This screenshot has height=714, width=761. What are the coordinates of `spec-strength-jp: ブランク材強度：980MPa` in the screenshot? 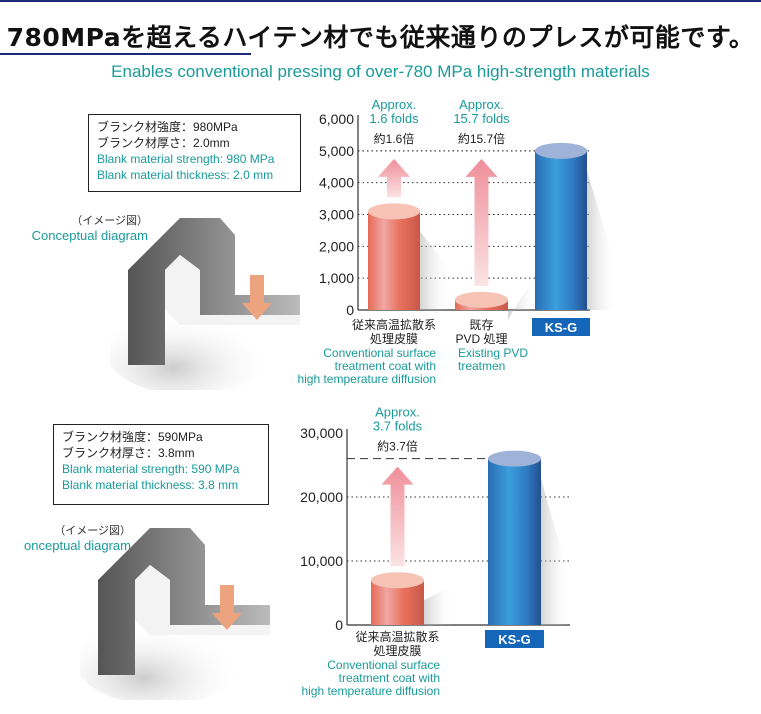 It's located at (167, 127).